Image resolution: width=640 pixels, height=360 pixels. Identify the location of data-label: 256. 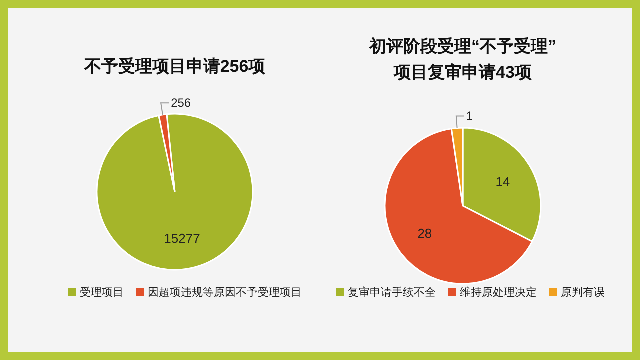
(181, 103).